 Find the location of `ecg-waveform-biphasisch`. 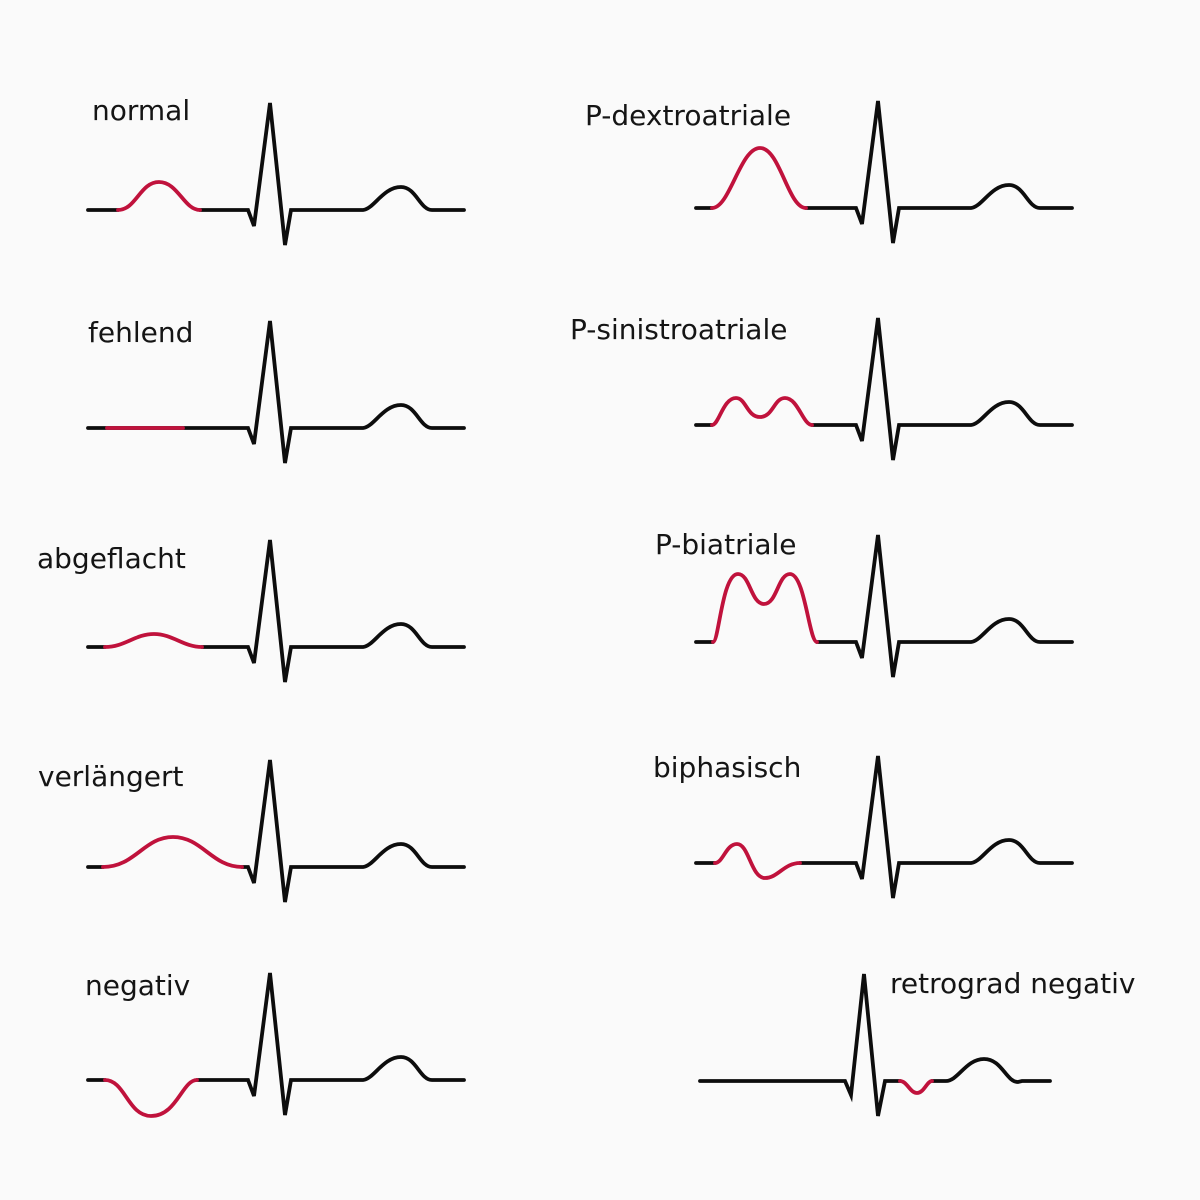

ecg-waveform-biphasisch is located at coordinates (884, 827).